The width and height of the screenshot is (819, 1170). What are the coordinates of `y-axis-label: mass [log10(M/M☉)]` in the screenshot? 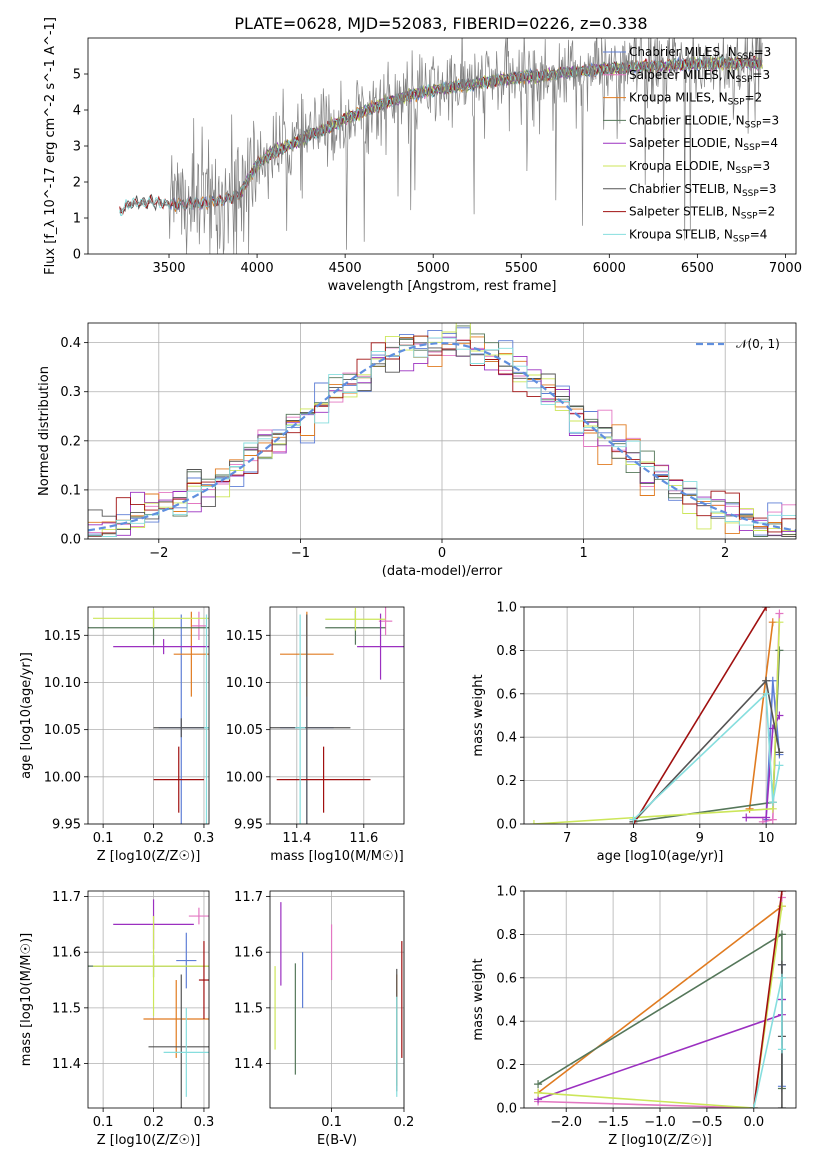 It's located at (26, 999).